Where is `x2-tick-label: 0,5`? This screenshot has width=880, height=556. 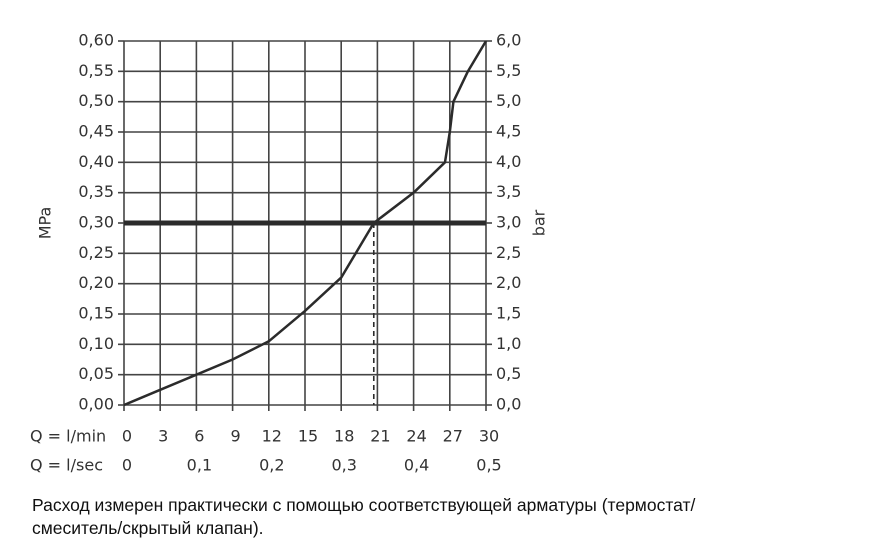
x2-tick-label: 0,5 is located at coordinates (488, 465).